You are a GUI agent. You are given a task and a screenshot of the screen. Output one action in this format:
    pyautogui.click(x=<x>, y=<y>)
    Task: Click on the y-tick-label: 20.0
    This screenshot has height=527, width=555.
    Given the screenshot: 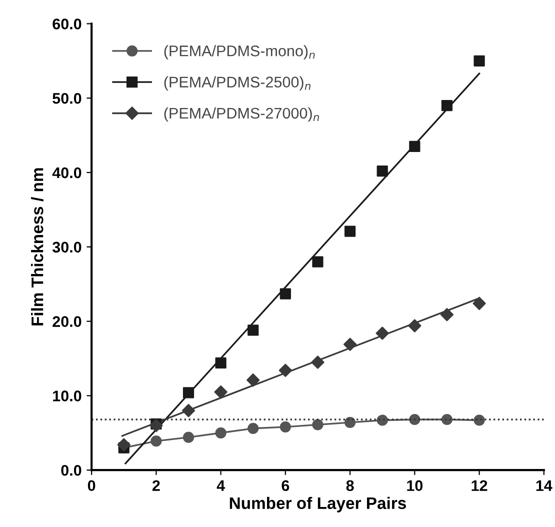 What is the action you would take?
    pyautogui.click(x=67, y=321)
    